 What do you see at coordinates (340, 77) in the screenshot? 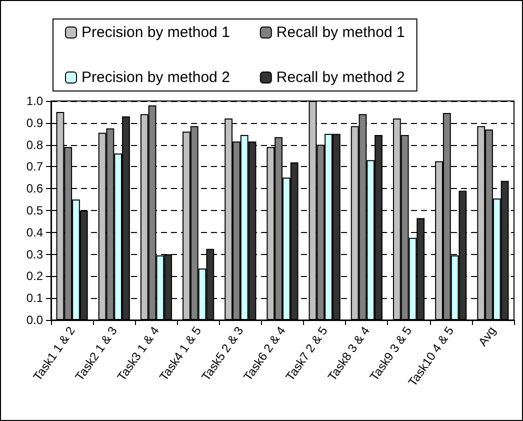
I see `legend-label: Recall by method 2` at bounding box center [340, 77].